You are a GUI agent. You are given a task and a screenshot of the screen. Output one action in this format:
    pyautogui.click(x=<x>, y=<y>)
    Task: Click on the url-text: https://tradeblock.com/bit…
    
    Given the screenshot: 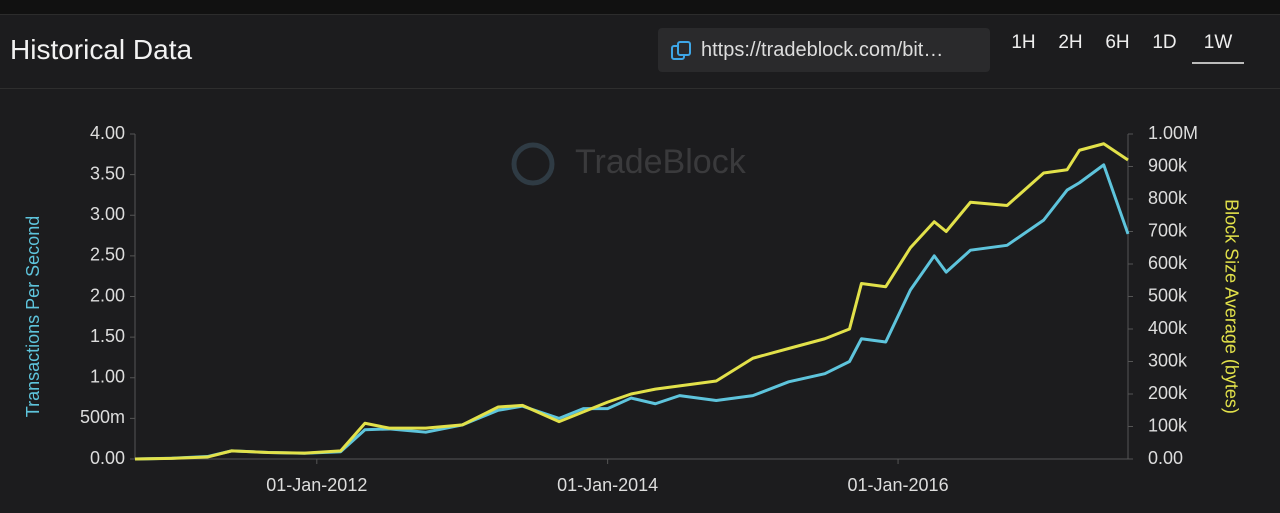 What is the action you would take?
    pyautogui.click(x=822, y=50)
    